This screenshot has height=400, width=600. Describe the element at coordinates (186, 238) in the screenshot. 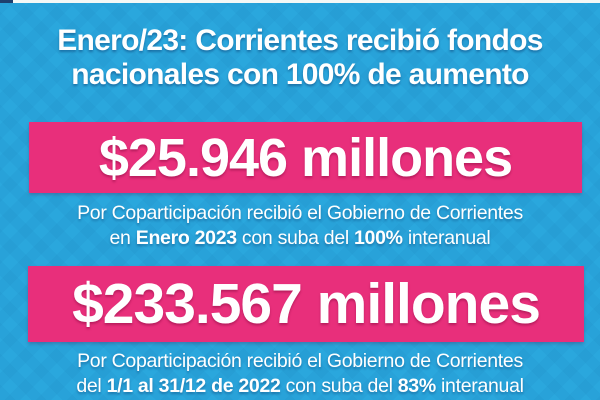

I see `period-january: Enero 2023` at that location.